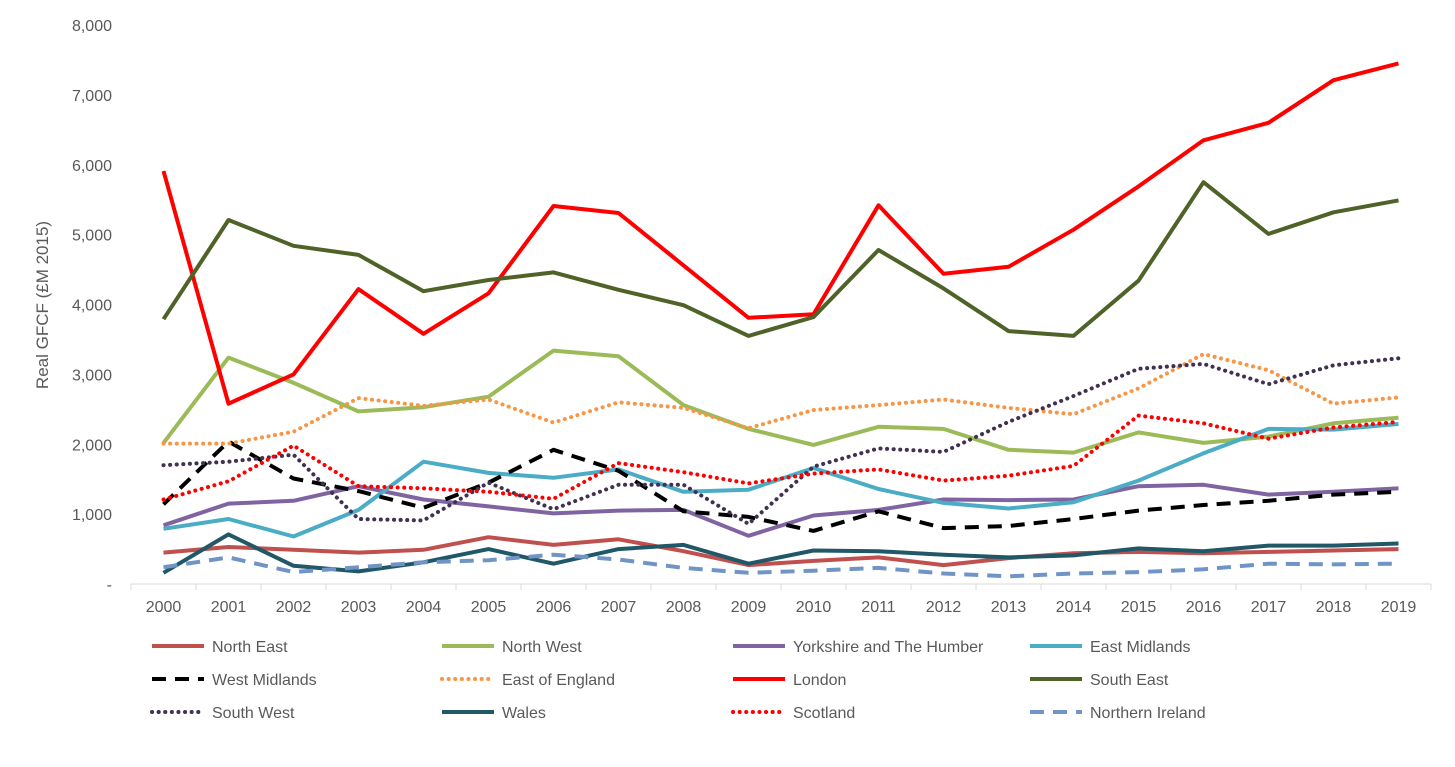 The height and width of the screenshot is (767, 1455). I want to click on series-line-yorkshire-and-the-humber, so click(780, 510).